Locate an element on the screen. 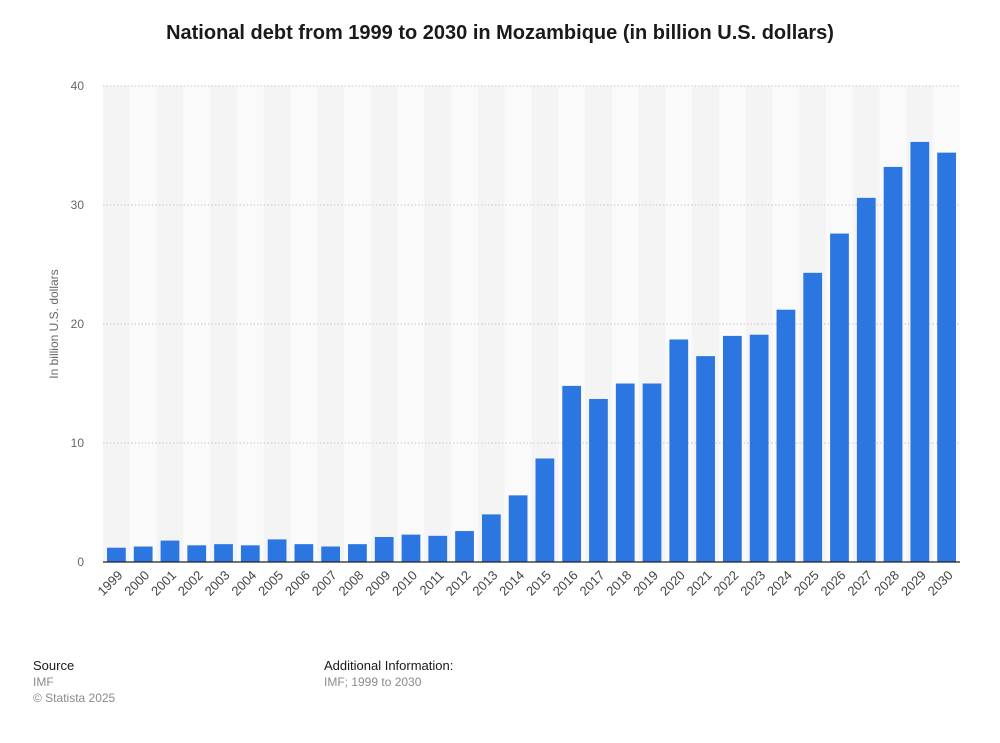  y-axis-title: In billion U.S. dollars is located at coordinates (54, 323).